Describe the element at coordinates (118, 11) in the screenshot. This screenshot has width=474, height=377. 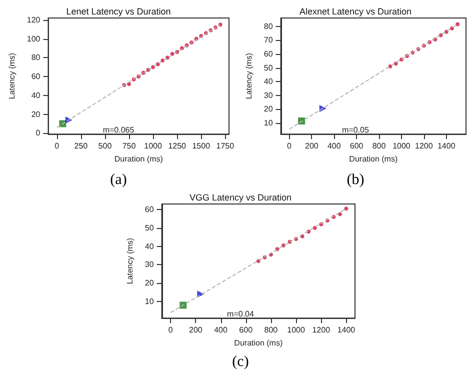
I see `chart-title: Lenet Latency vs Duration` at that location.